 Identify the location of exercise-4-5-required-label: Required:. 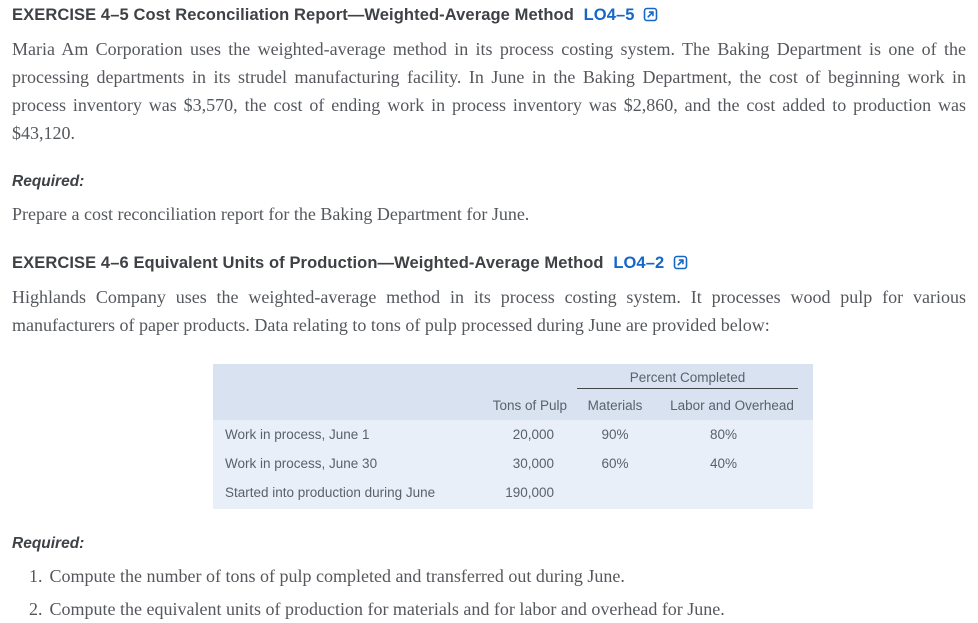
(48, 181).